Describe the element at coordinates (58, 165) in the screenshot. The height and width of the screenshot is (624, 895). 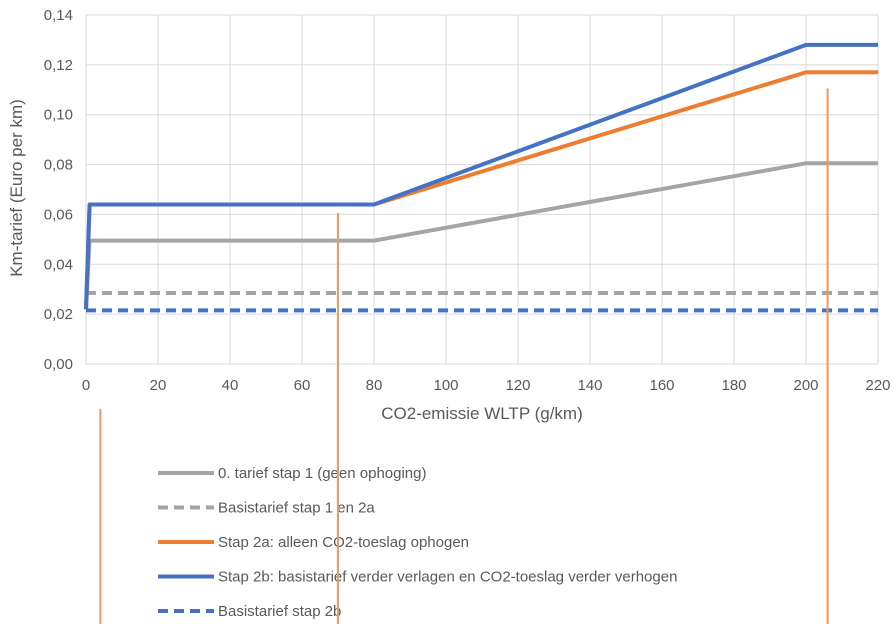
I see `y-tick-label: 0,08` at that location.